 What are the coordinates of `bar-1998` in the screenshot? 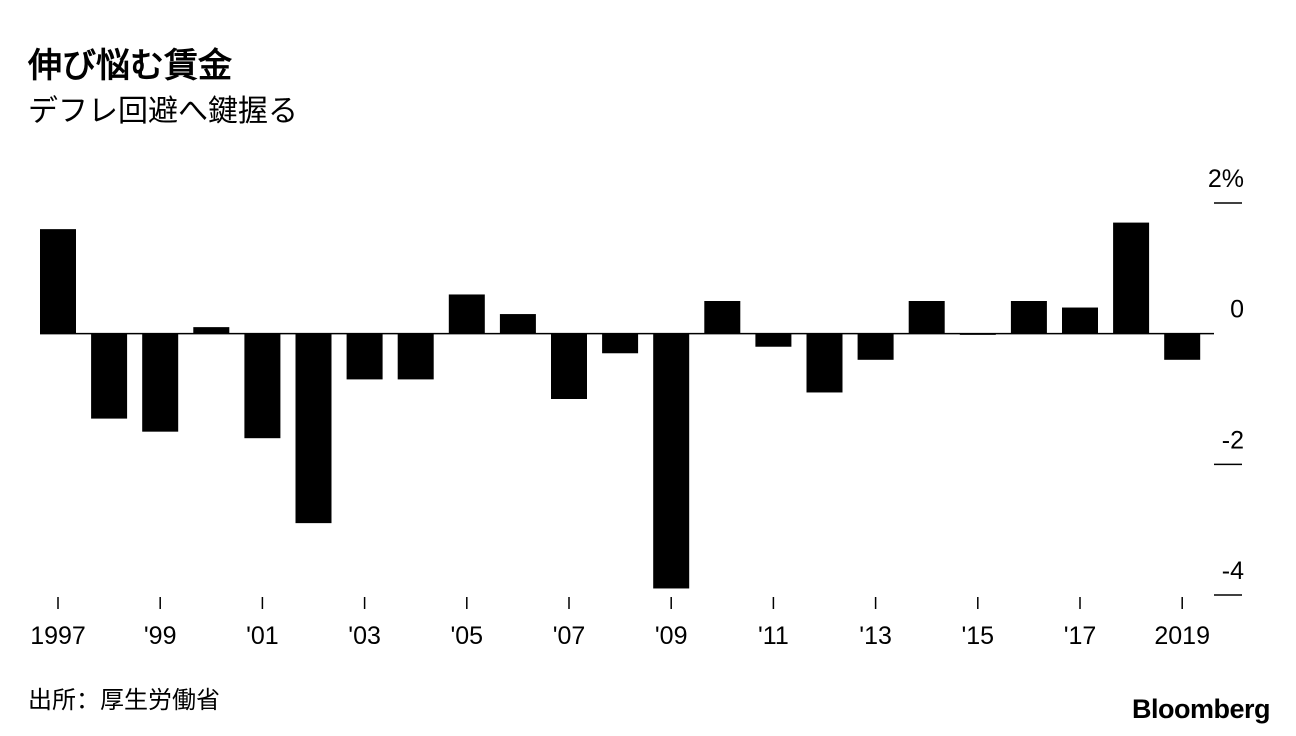 It's located at (109, 376).